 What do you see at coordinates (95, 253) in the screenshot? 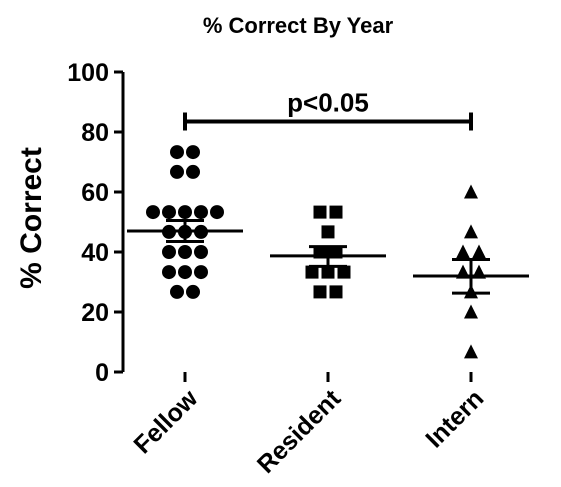
I see `y-tick-label: 40` at bounding box center [95, 253].